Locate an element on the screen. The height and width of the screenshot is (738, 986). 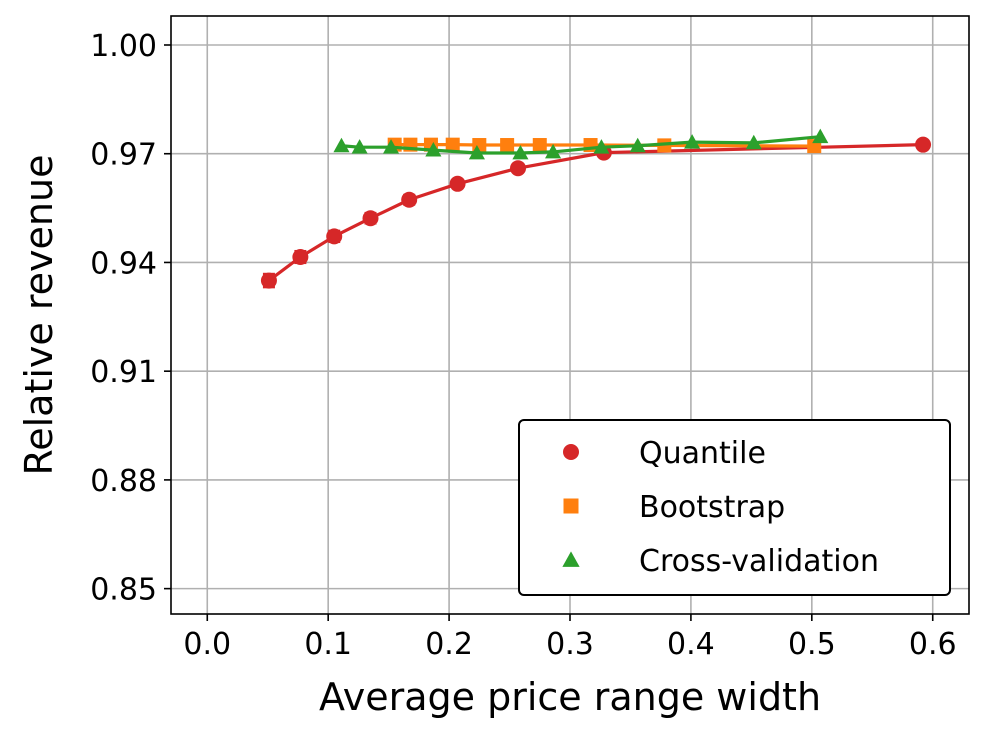
legend-marker-cross-validation is located at coordinates (571, 559).